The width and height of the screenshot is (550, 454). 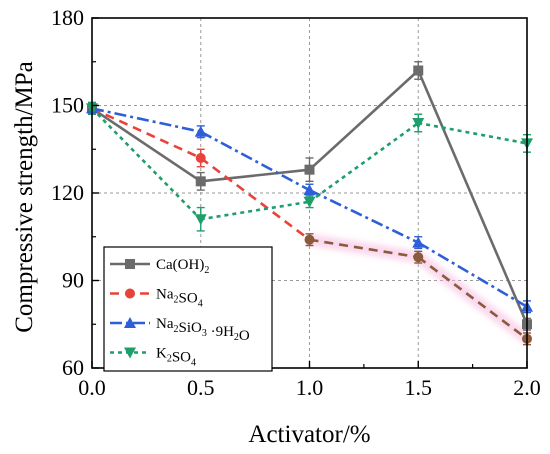 I want to click on y-tick-label: 120, so click(x=67, y=192).